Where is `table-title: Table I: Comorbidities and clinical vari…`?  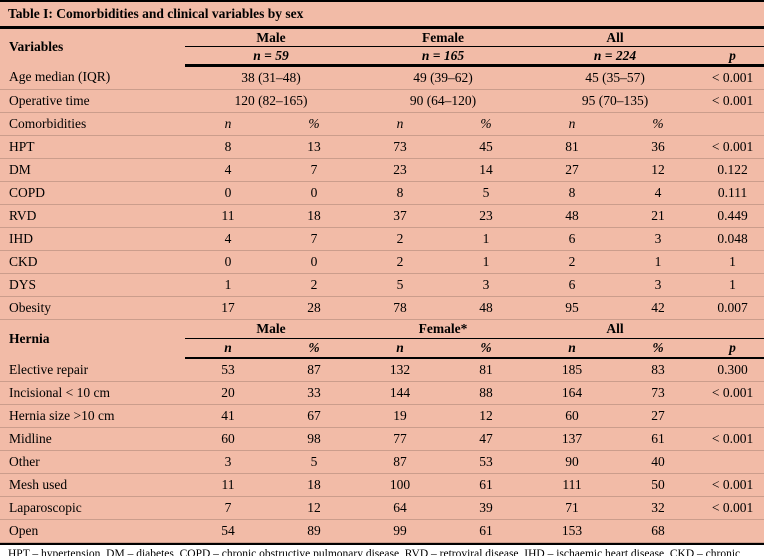
table-title: Table I: Comorbidities and clinical vari… is located at coordinates (382, 14).